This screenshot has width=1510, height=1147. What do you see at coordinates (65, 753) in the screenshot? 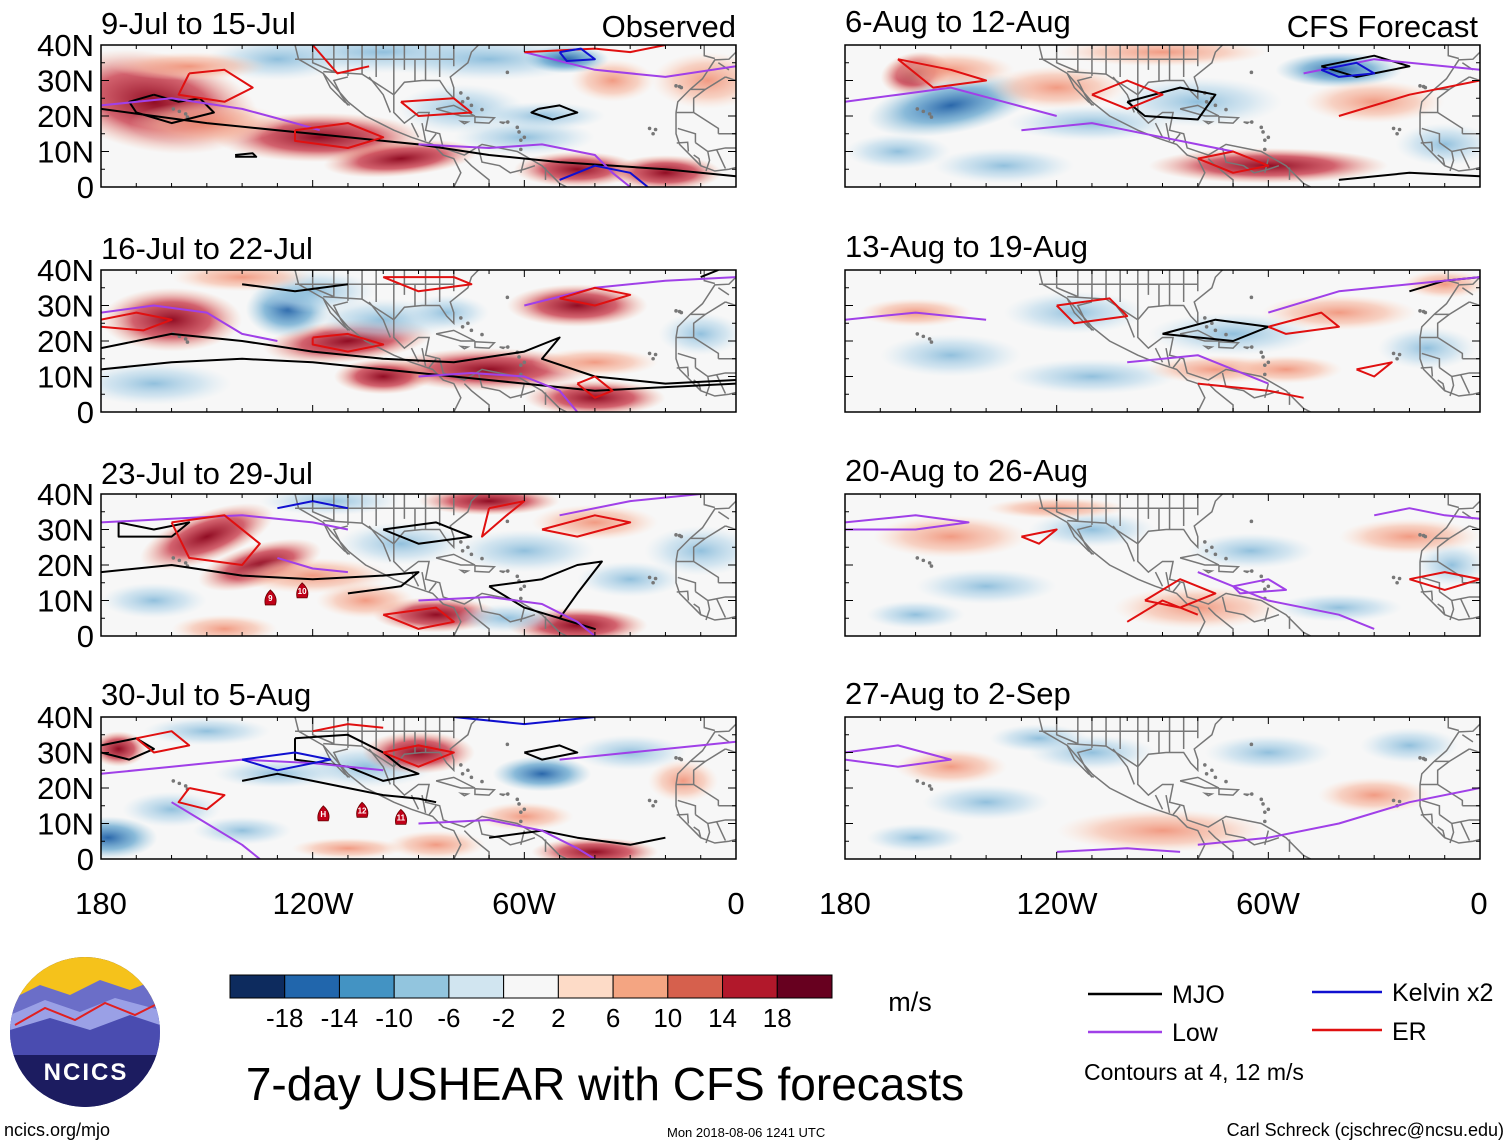
I see `lat-label: 30N` at bounding box center [65, 753].